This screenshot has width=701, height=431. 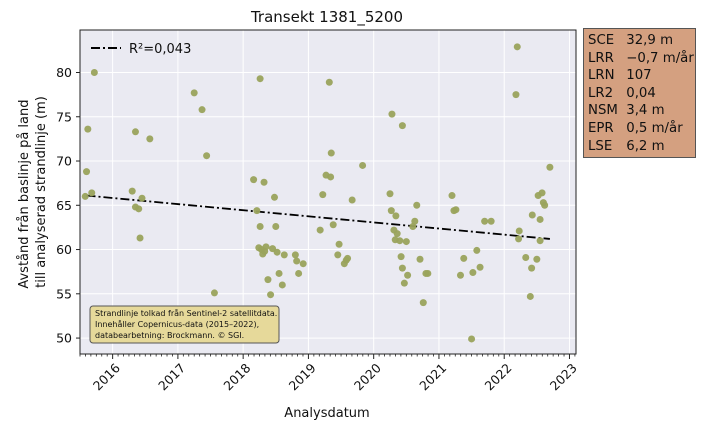 What do you see at coordinates (64, 293) in the screenshot?
I see `y-tick-label: 55` at bounding box center [64, 293].